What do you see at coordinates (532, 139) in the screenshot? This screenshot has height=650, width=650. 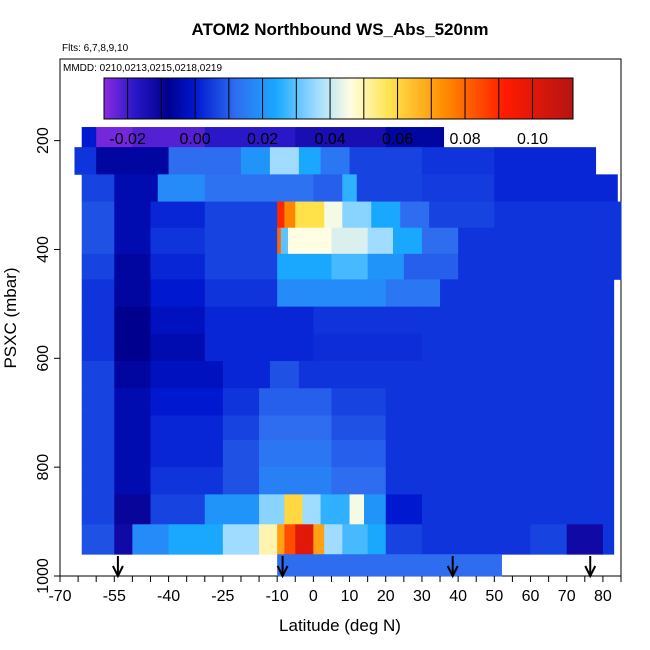 I see `colorbar-tick-label: 0.10` at bounding box center [532, 139].